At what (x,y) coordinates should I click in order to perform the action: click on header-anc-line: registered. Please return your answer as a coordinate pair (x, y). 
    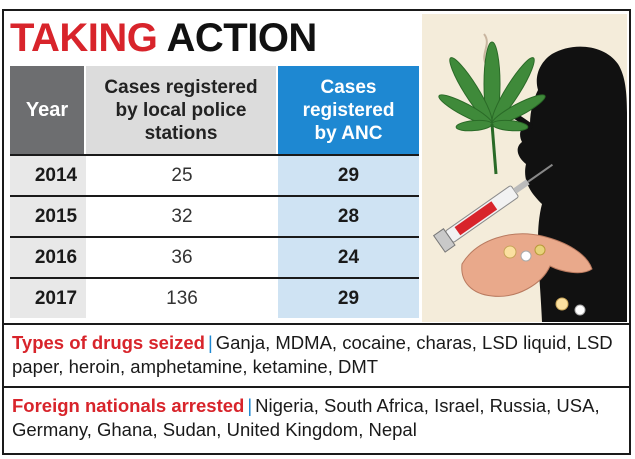
    Looking at the image, I should click on (348, 110).